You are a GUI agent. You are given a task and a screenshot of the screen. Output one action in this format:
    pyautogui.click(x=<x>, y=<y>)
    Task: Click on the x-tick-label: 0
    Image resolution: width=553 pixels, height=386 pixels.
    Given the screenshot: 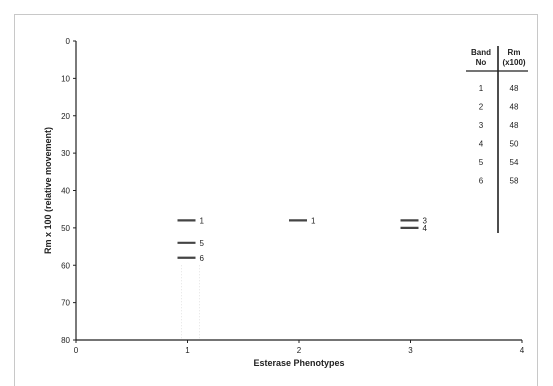 What is the action you would take?
    pyautogui.click(x=76, y=350)
    